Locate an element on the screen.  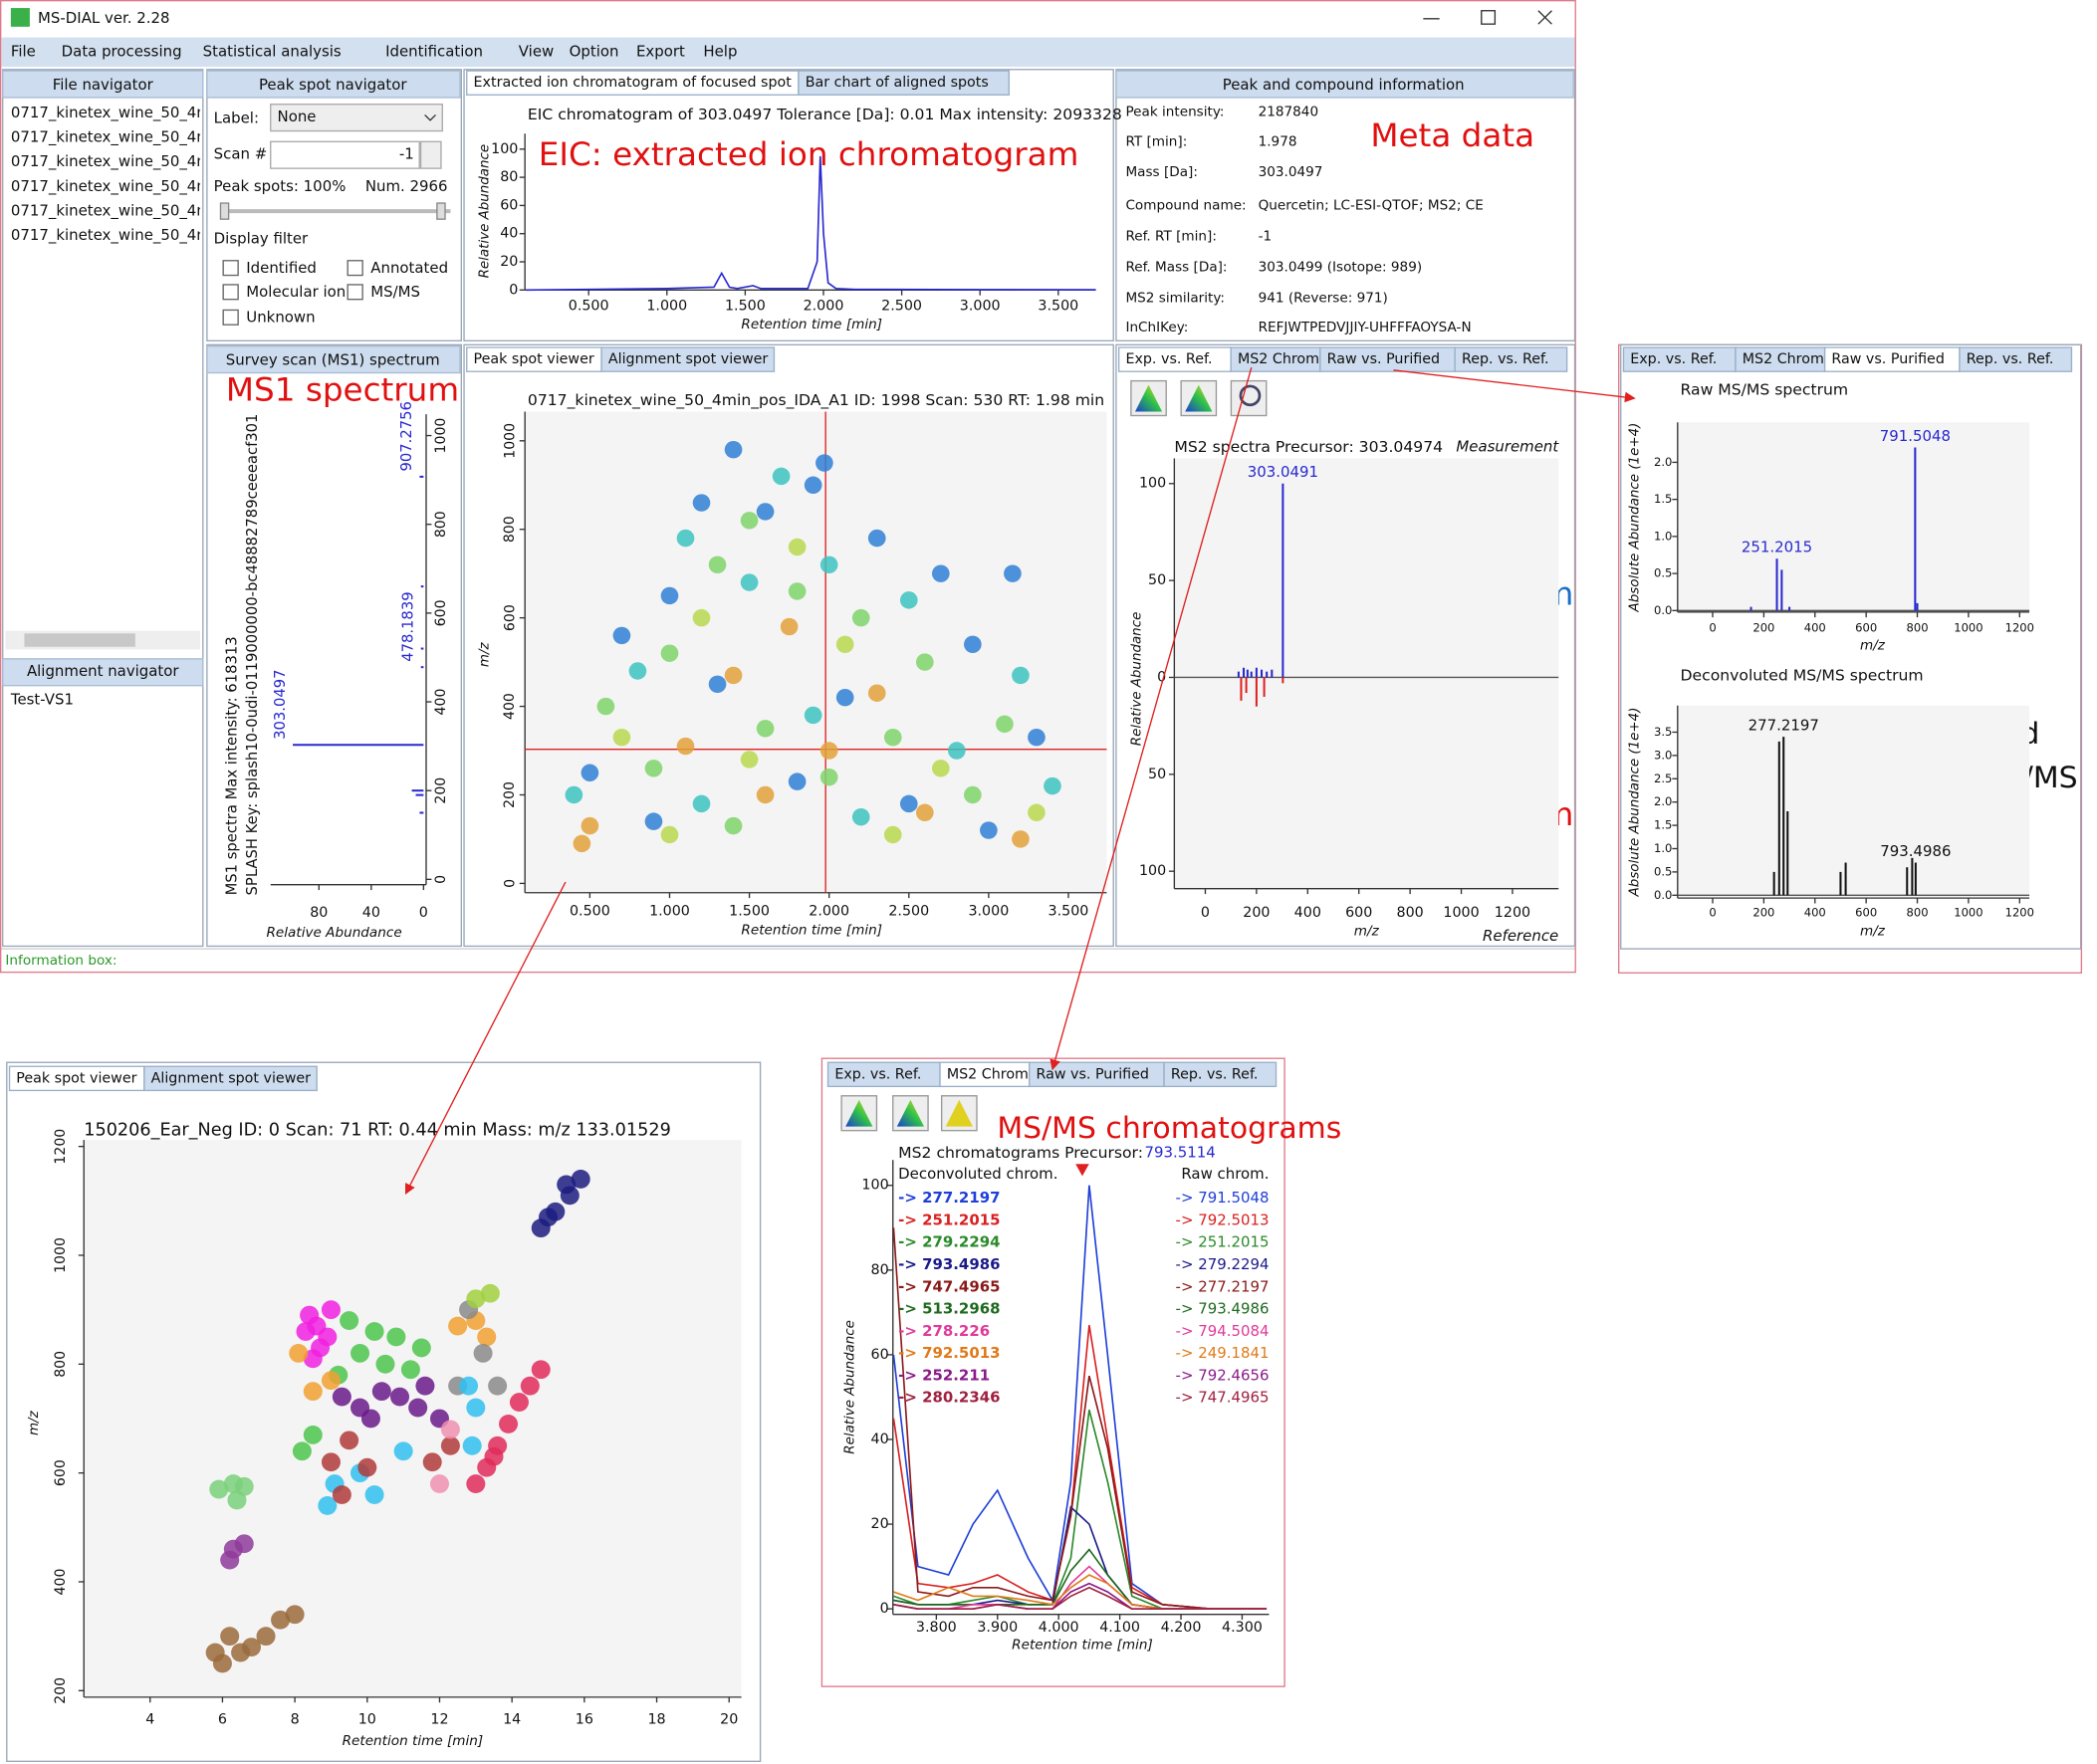
menu-item: Identification is located at coordinates (434, 51).